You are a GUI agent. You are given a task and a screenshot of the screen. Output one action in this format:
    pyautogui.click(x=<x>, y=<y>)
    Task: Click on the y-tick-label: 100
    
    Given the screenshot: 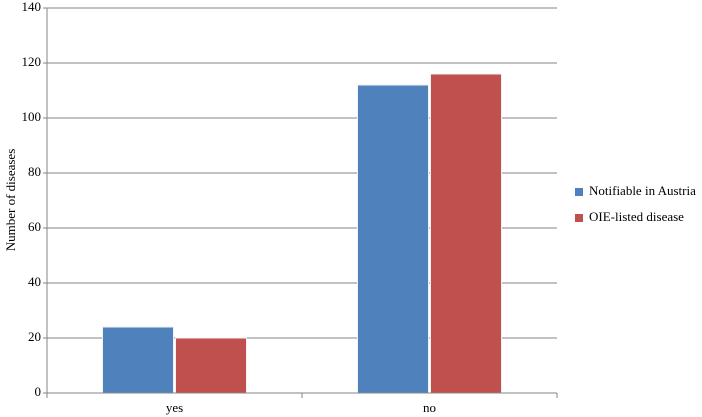 What is the action you would take?
    pyautogui.click(x=32, y=116)
    